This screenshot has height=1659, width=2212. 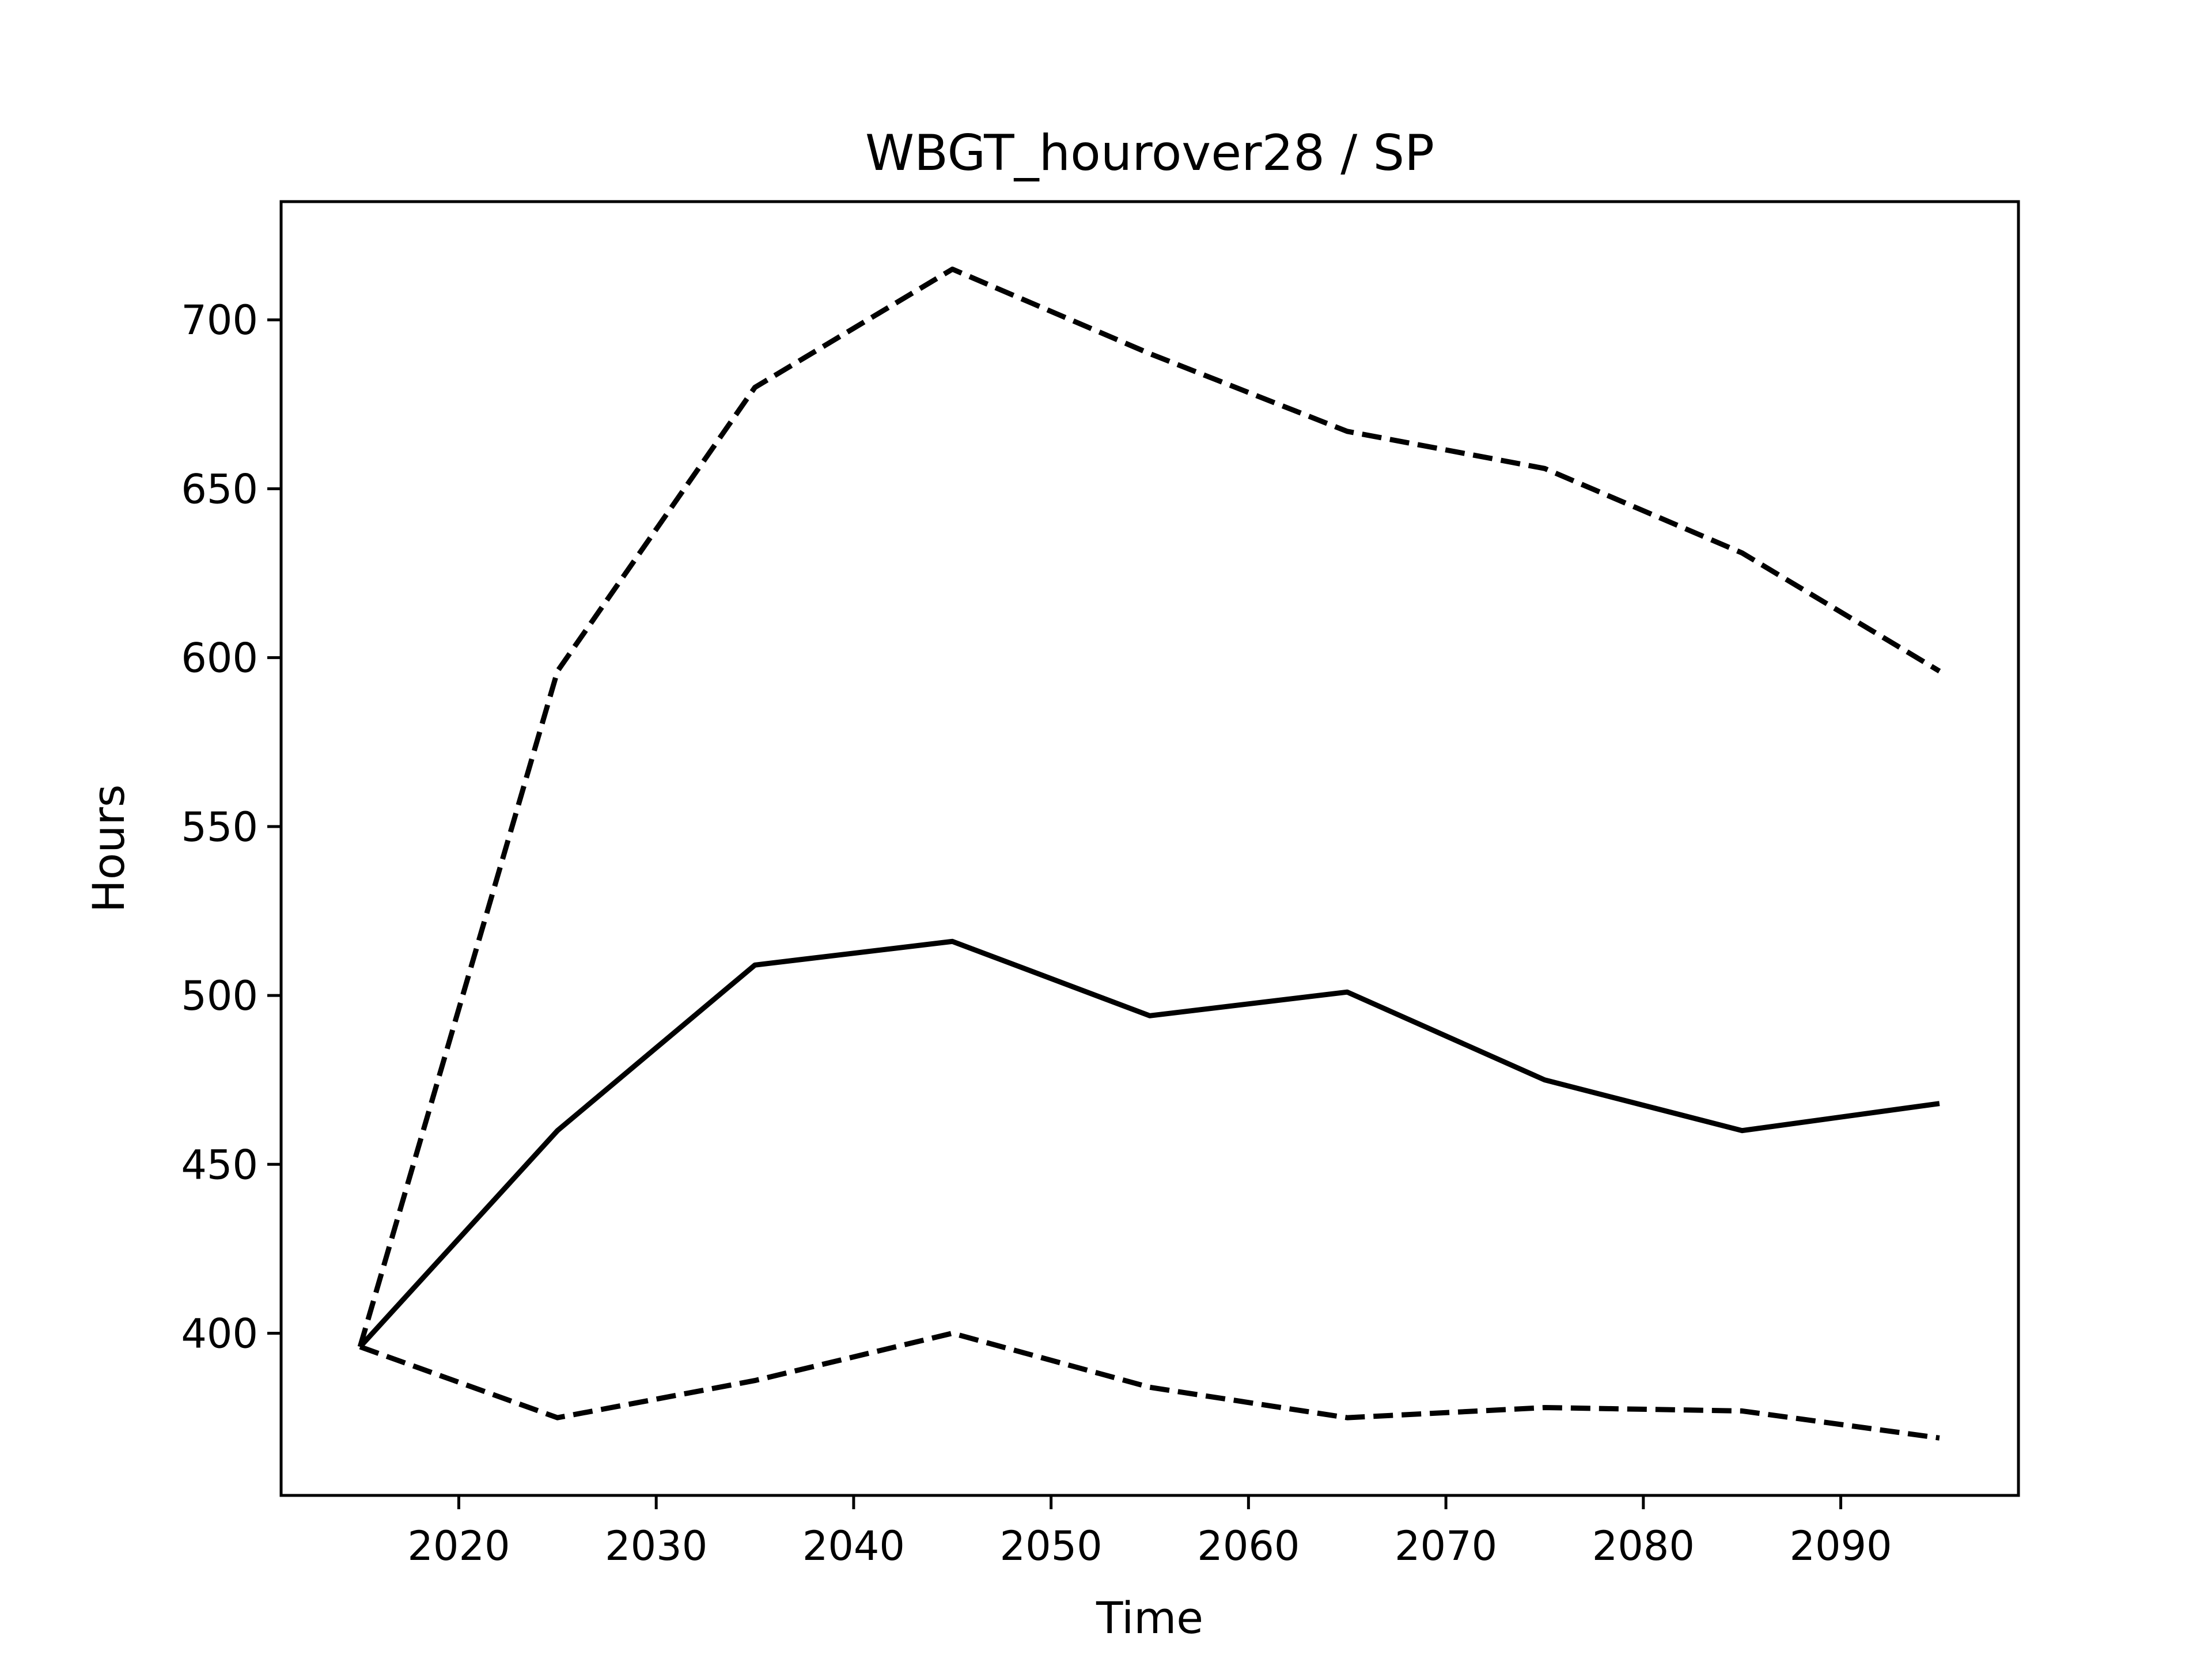 I want to click on y-tick-label: 500, so click(x=219, y=996).